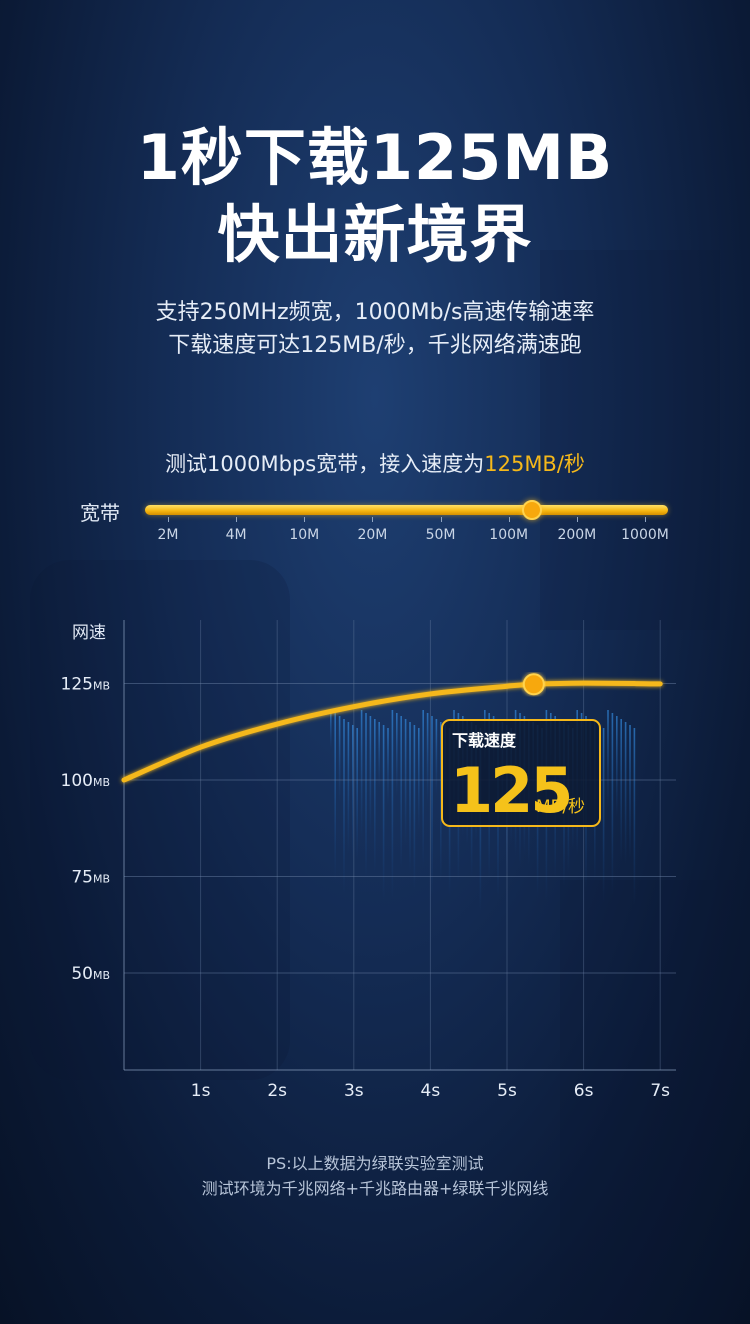 Image resolution: width=750 pixels, height=1324 pixels. I want to click on bandwidth-slider-knob, so click(532, 510).